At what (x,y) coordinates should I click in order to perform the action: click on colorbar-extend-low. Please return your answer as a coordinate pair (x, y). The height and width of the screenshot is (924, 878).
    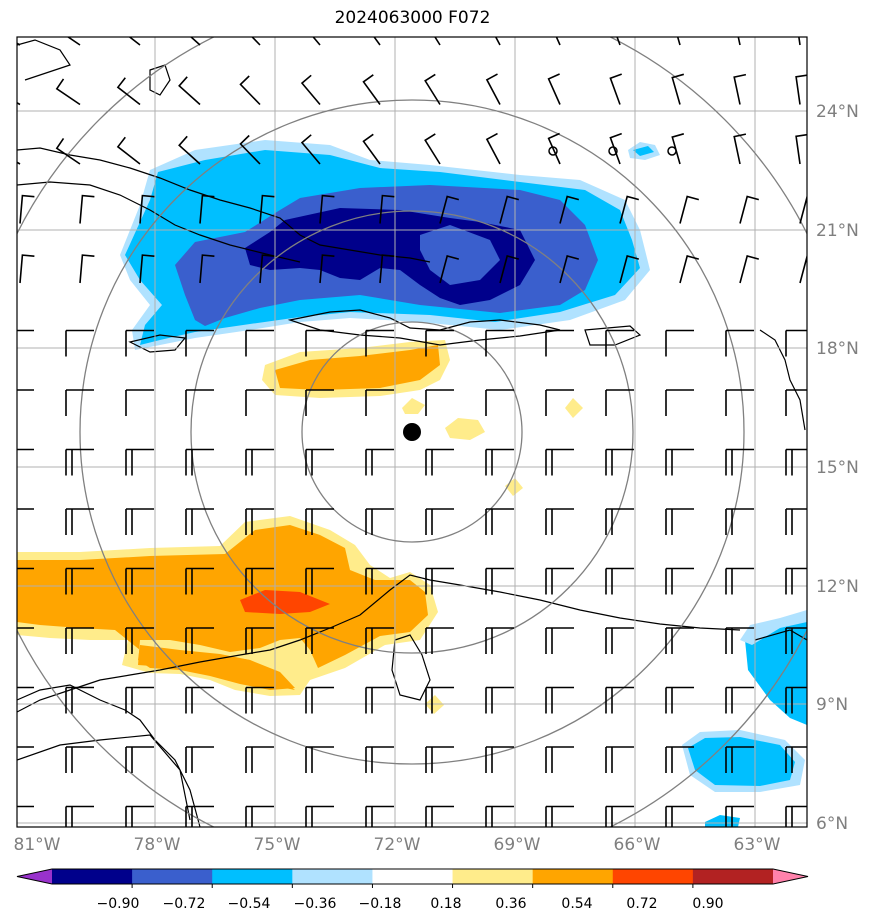
    Looking at the image, I should click on (34, 876).